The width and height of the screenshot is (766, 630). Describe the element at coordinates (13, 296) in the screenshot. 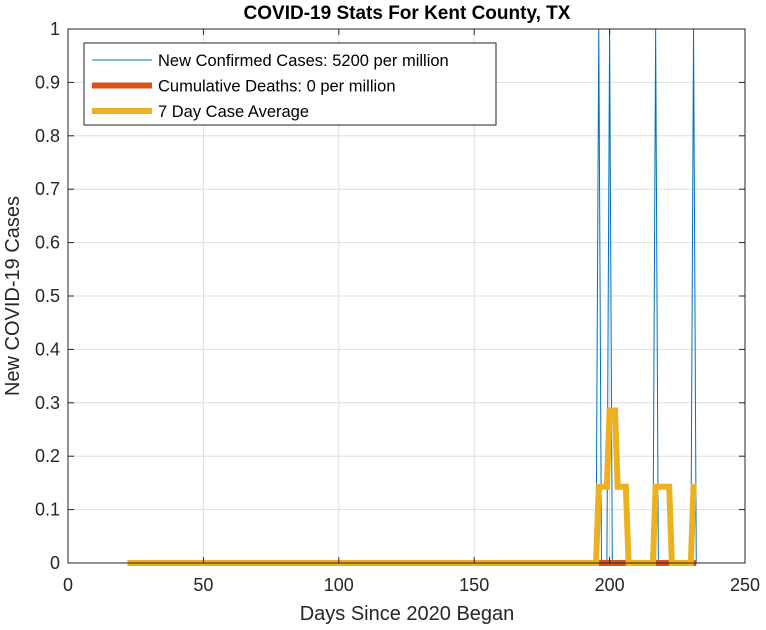

I see `y-axis-label: New COVID-19 Cases` at that location.